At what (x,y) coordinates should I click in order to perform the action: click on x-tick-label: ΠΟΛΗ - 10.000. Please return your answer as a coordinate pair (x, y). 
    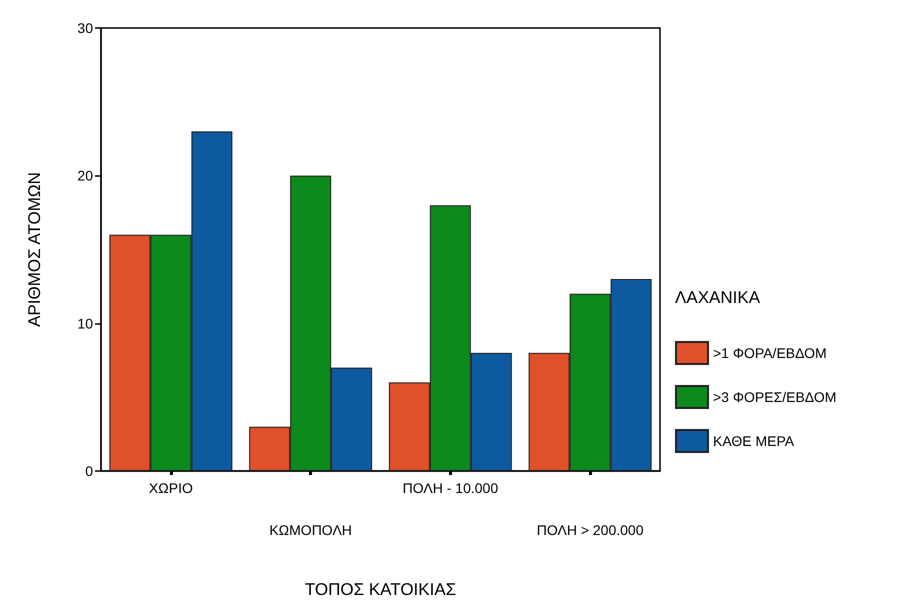
    Looking at the image, I should click on (450, 488).